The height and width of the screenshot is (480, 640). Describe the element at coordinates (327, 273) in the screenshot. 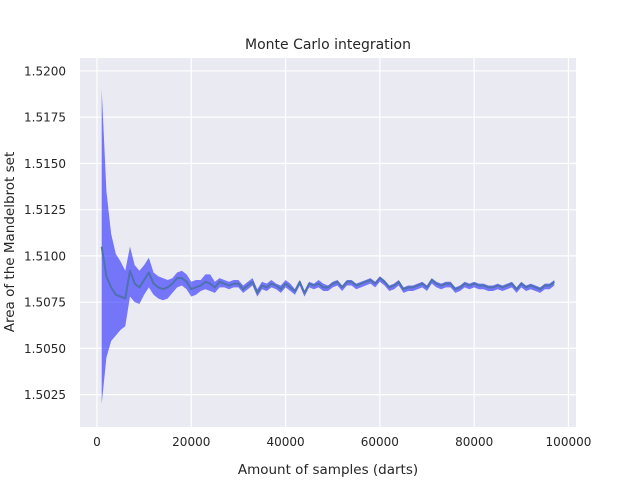

I see `mean-line` at that location.